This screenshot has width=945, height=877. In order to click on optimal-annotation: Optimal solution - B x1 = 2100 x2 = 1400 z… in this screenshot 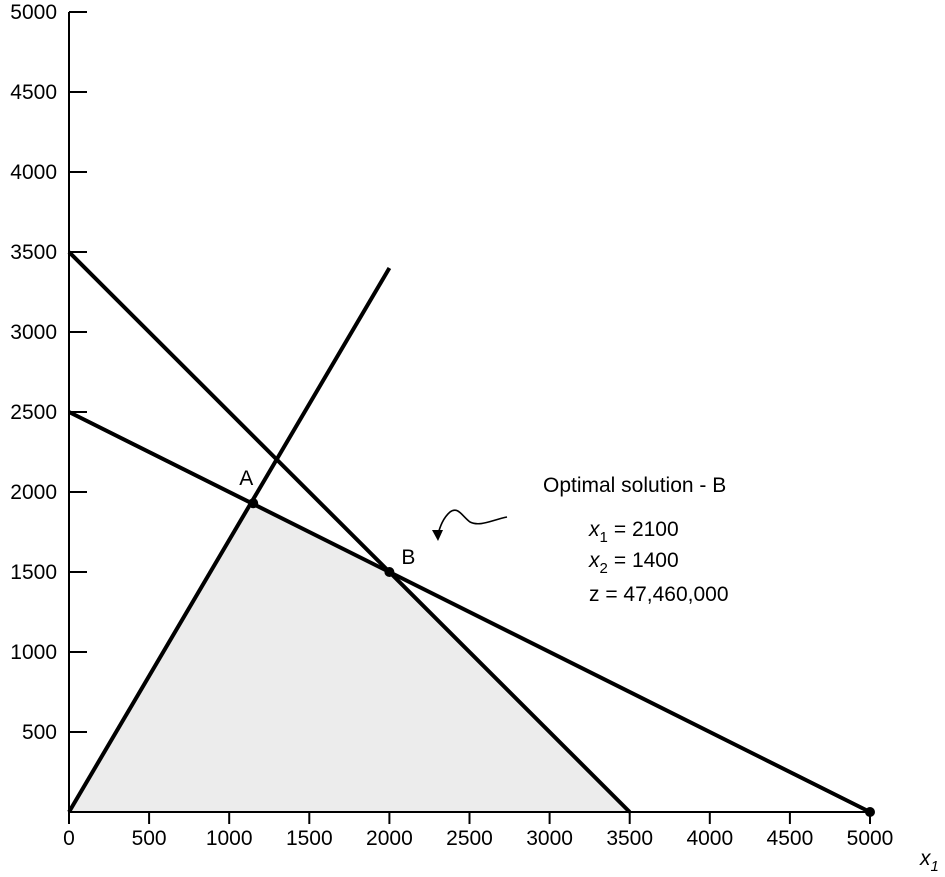, I will do `click(580, 540)`.